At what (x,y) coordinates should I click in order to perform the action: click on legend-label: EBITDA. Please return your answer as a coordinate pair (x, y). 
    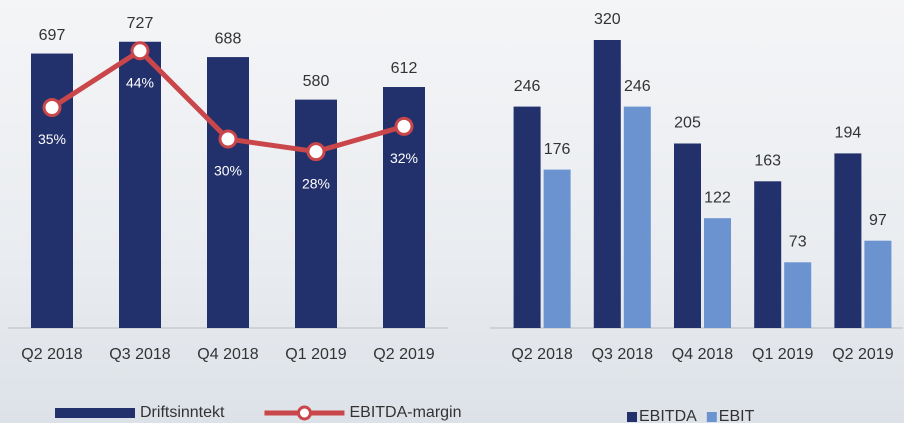
    Looking at the image, I should click on (668, 415).